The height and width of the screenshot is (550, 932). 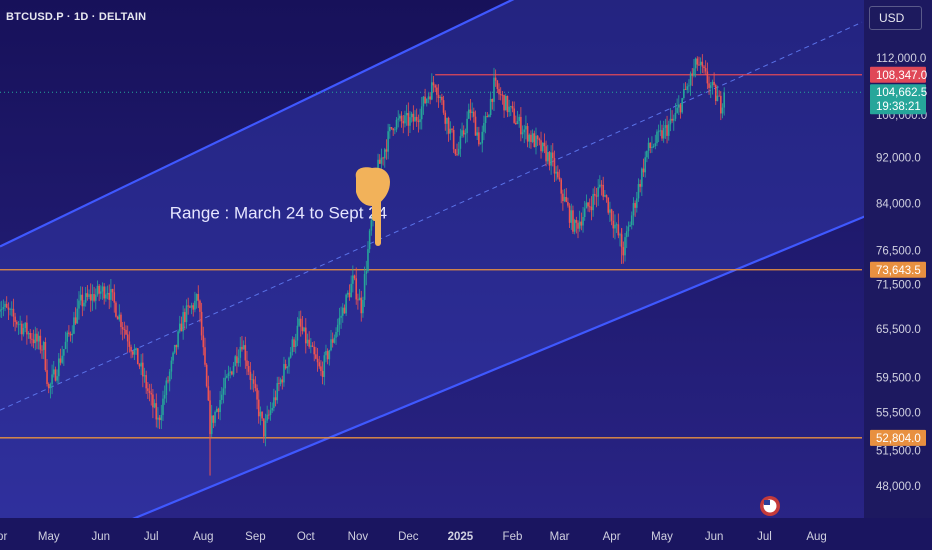 What do you see at coordinates (898, 269) in the screenshot?
I see `support-price-tag: 73,643.5` at bounding box center [898, 269].